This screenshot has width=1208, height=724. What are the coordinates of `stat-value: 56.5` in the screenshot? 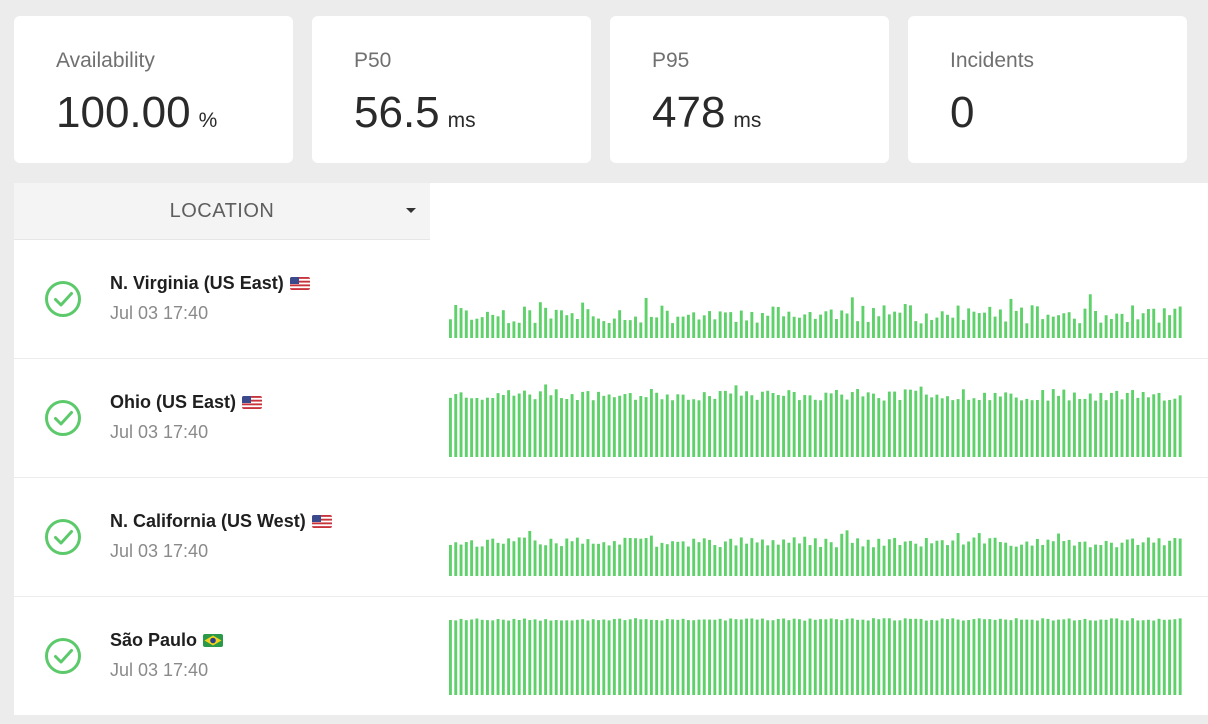 It's located at (397, 112).